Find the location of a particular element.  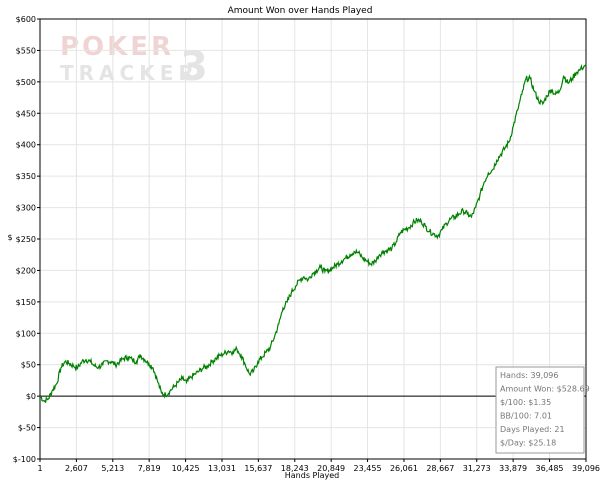

x-tick-label: 31,273 is located at coordinates (477, 468).